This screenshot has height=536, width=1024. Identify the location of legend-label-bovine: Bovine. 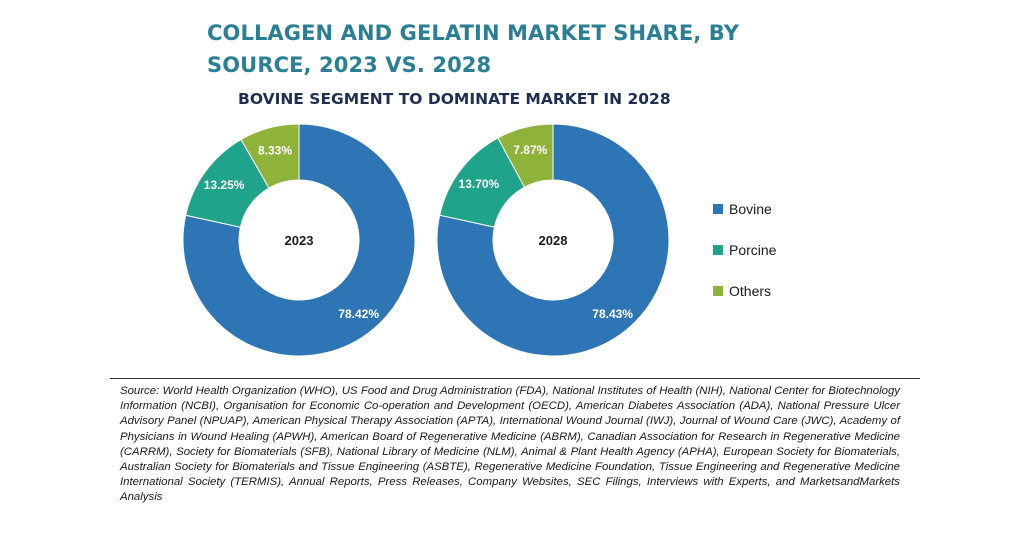
(750, 208).